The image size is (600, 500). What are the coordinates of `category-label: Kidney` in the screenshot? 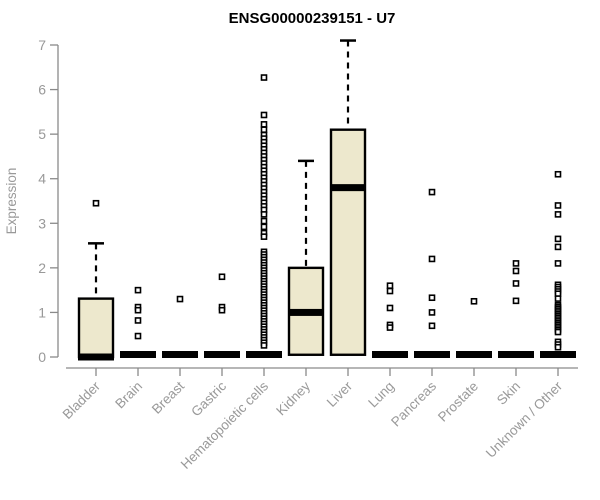 It's located at (293, 398).